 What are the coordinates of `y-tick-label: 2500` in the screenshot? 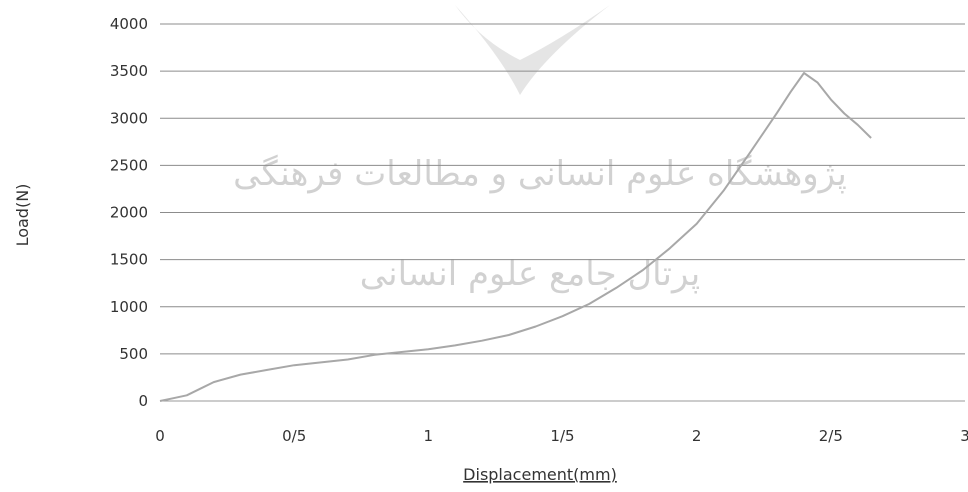 It's located at (129, 165).